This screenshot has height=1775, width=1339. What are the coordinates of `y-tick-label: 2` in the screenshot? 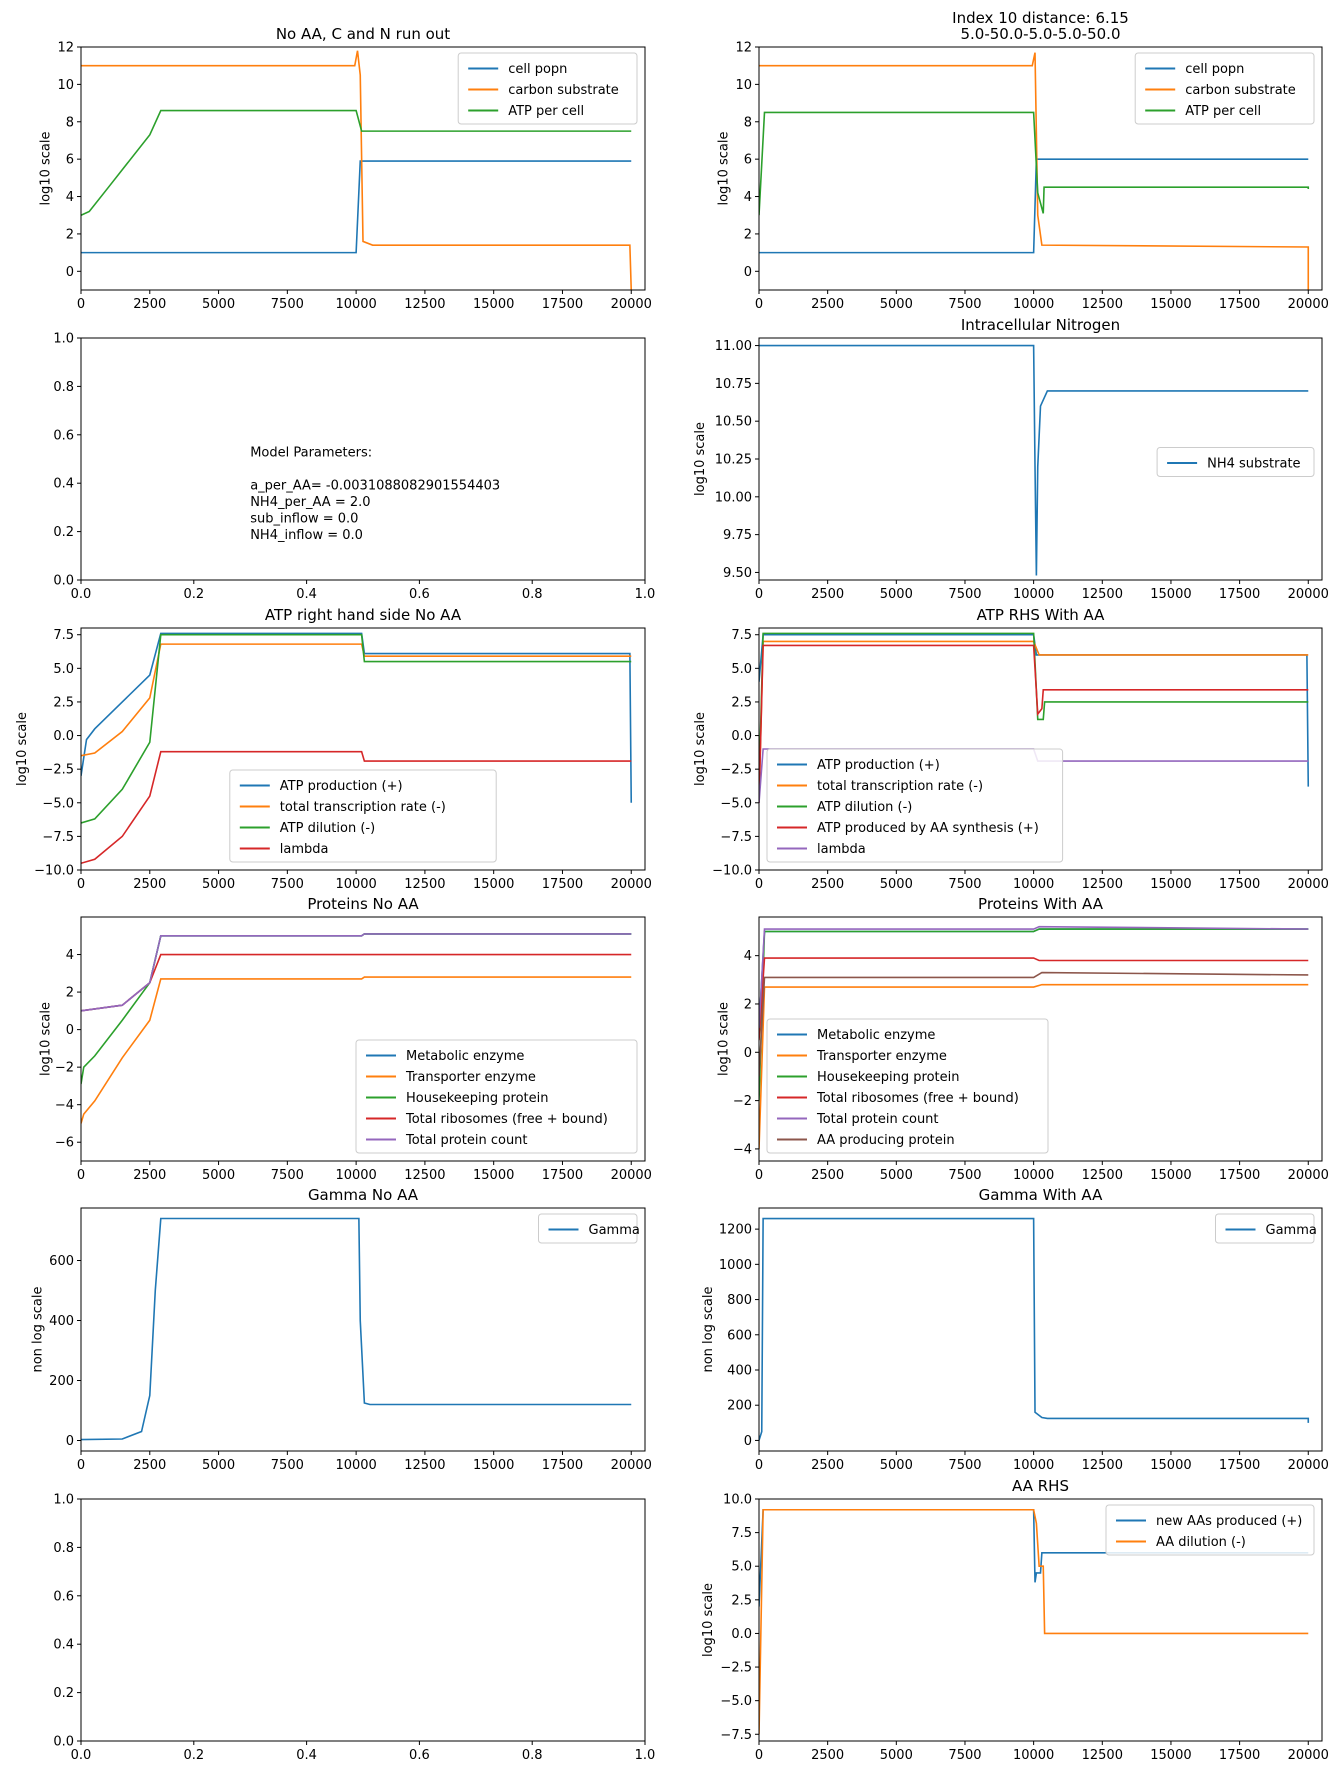 It's located at (70, 234).